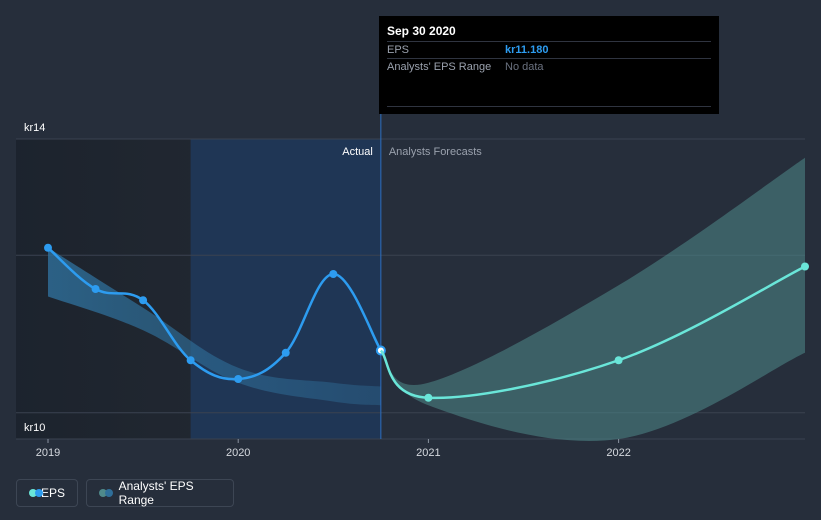 Image resolution: width=821 pixels, height=520 pixels. Describe the element at coordinates (106, 493) in the screenshot. I see `range-legend-icon` at that location.